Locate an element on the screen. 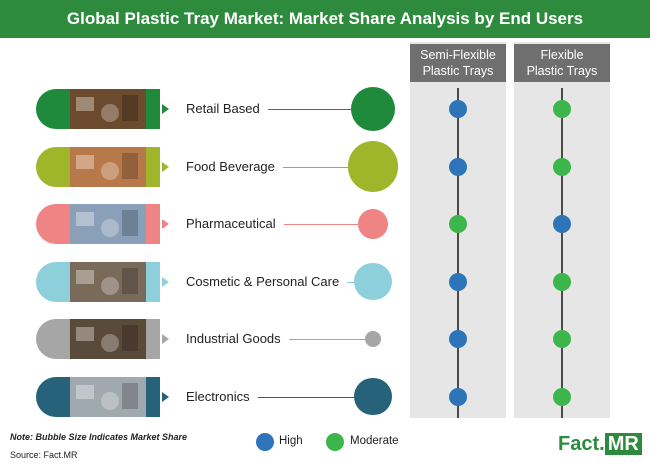 This screenshot has height=468, width=650. legend-moderate-label: Moderate is located at coordinates (374, 441).